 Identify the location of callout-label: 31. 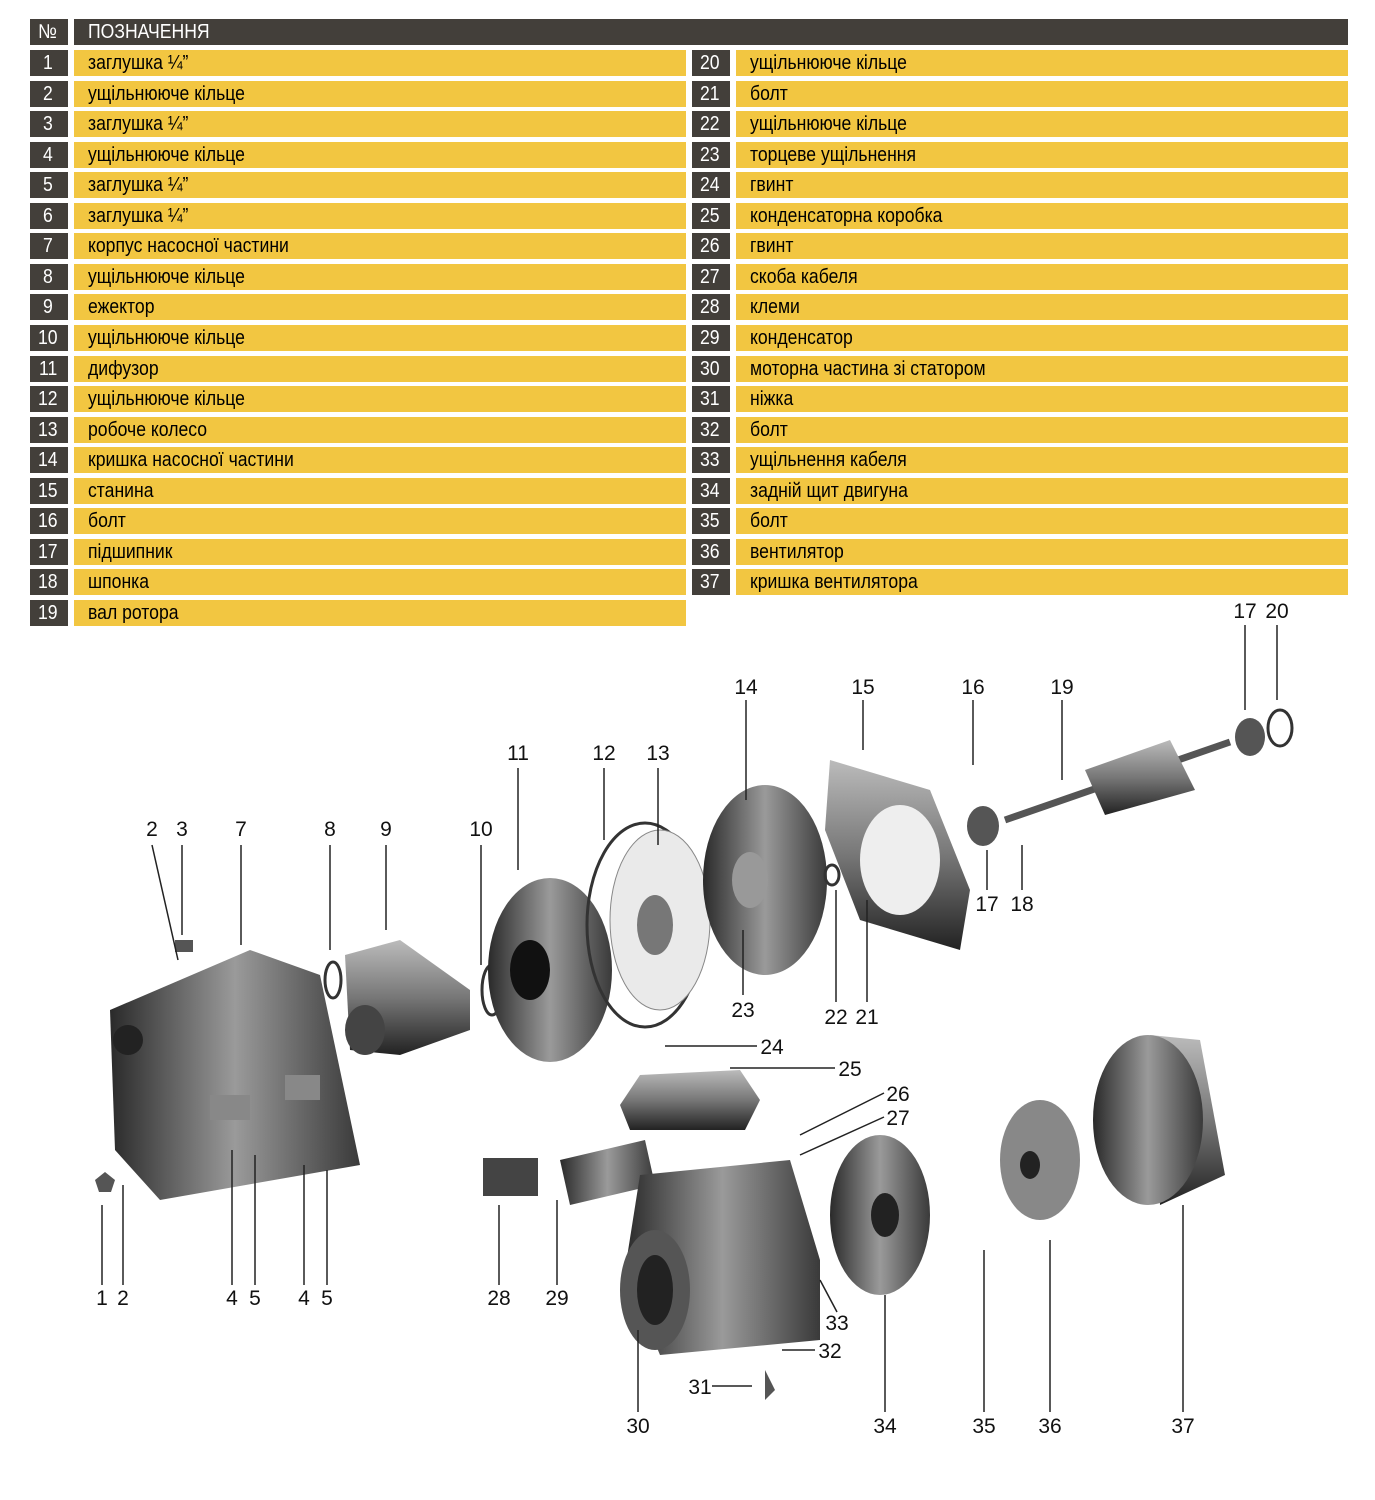
(699, 1387).